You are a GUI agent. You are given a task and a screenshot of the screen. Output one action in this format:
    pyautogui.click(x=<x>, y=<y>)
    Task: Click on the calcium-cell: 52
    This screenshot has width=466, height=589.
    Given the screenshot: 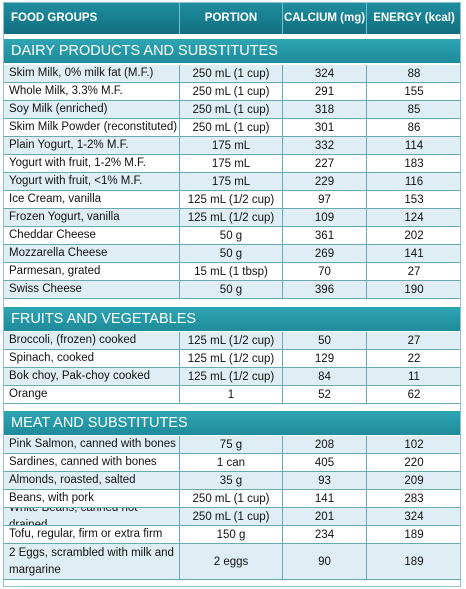 What is the action you would take?
    pyautogui.click(x=325, y=394)
    